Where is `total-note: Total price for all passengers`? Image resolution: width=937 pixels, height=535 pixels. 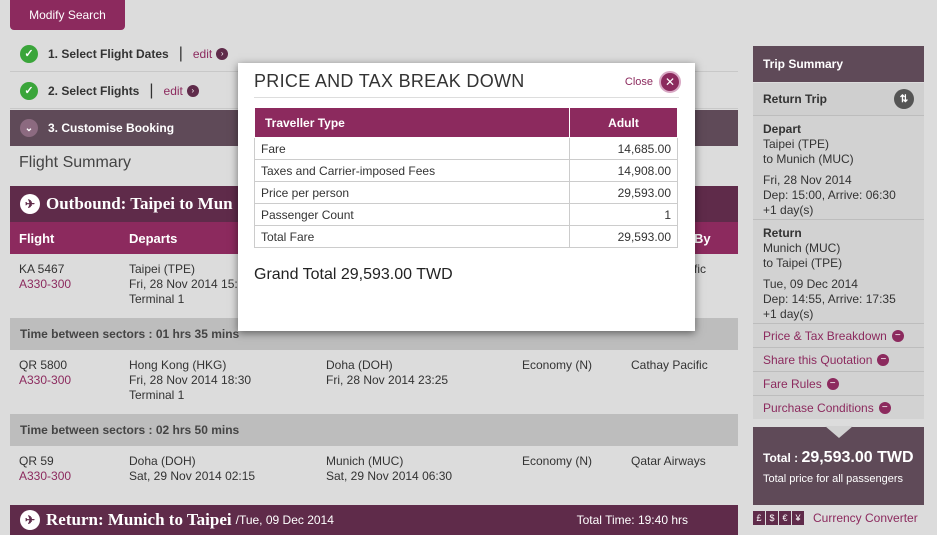
total-note: Total price for all passengers is located at coordinates (833, 479).